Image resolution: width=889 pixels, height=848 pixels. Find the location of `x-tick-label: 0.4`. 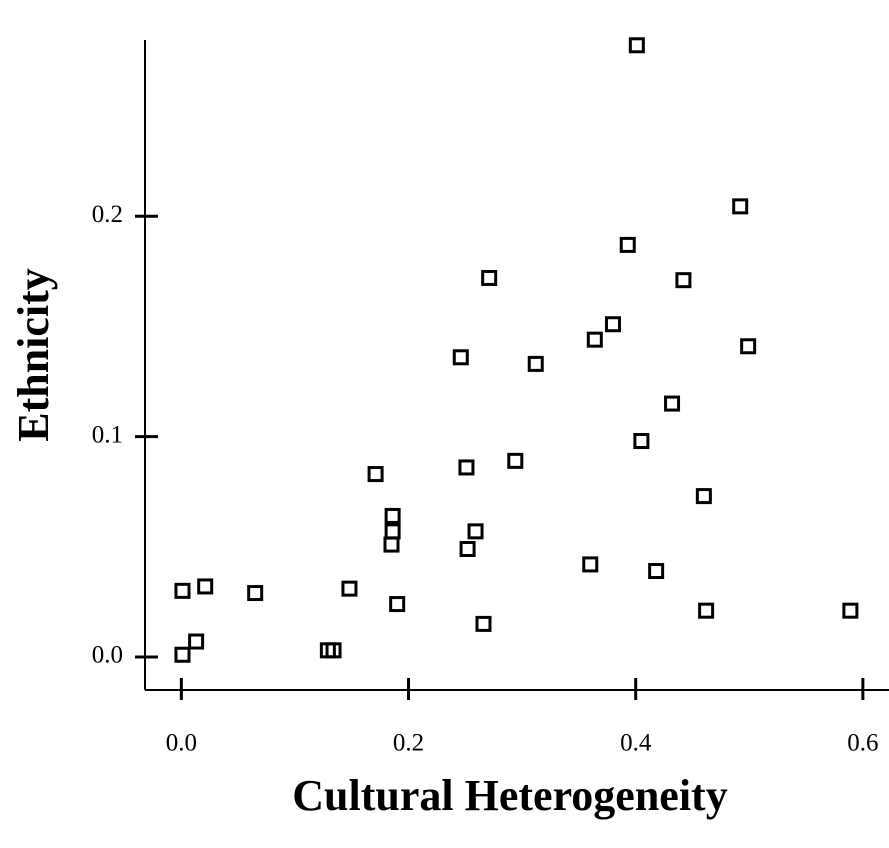

x-tick-label: 0.4 is located at coordinates (636, 743).